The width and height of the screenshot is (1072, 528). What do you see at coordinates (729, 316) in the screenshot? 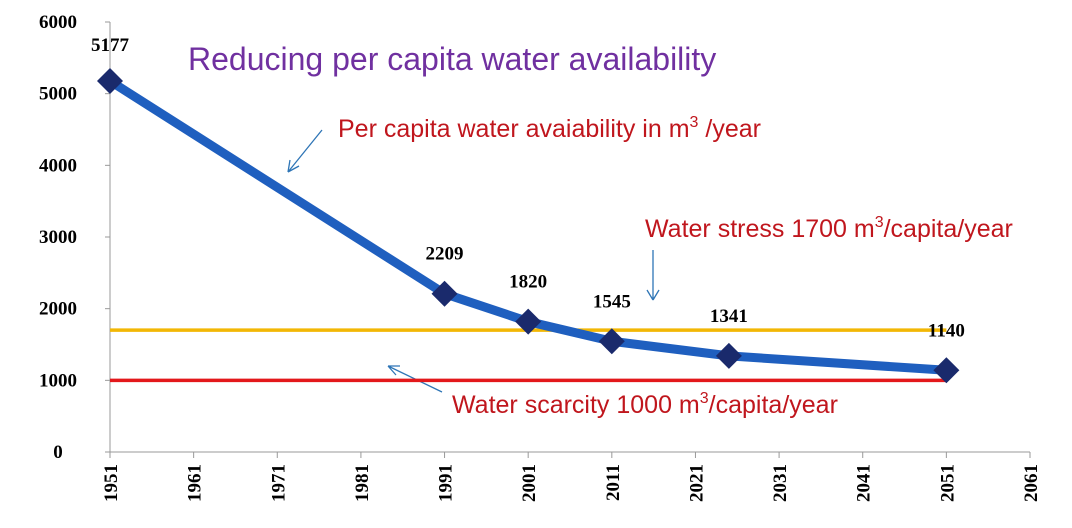
I see `data-label: 1341` at bounding box center [729, 316].